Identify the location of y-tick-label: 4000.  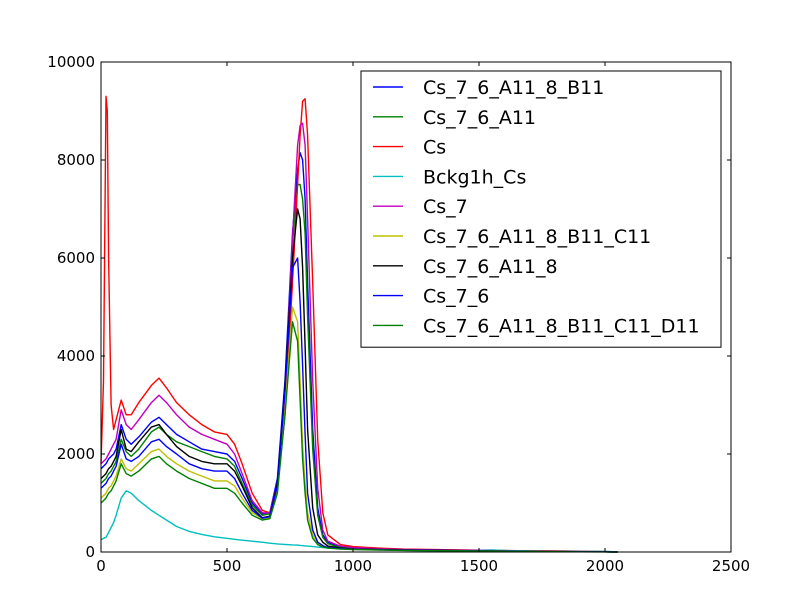
(76, 356).